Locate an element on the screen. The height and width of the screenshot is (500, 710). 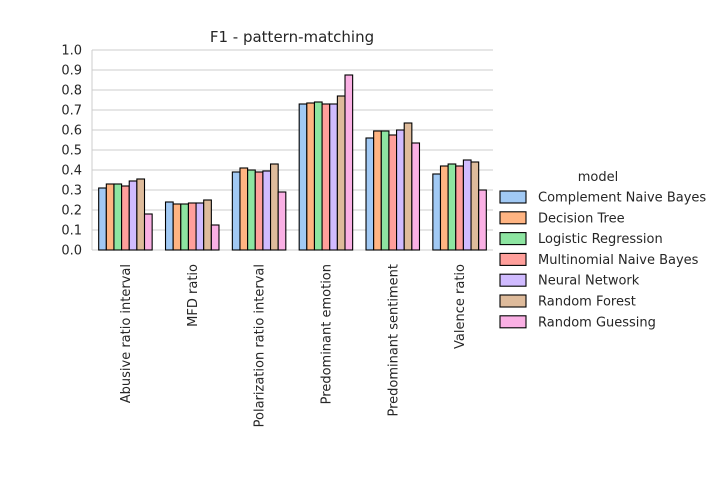
y-tick-label: 0.2 is located at coordinates (71, 211).